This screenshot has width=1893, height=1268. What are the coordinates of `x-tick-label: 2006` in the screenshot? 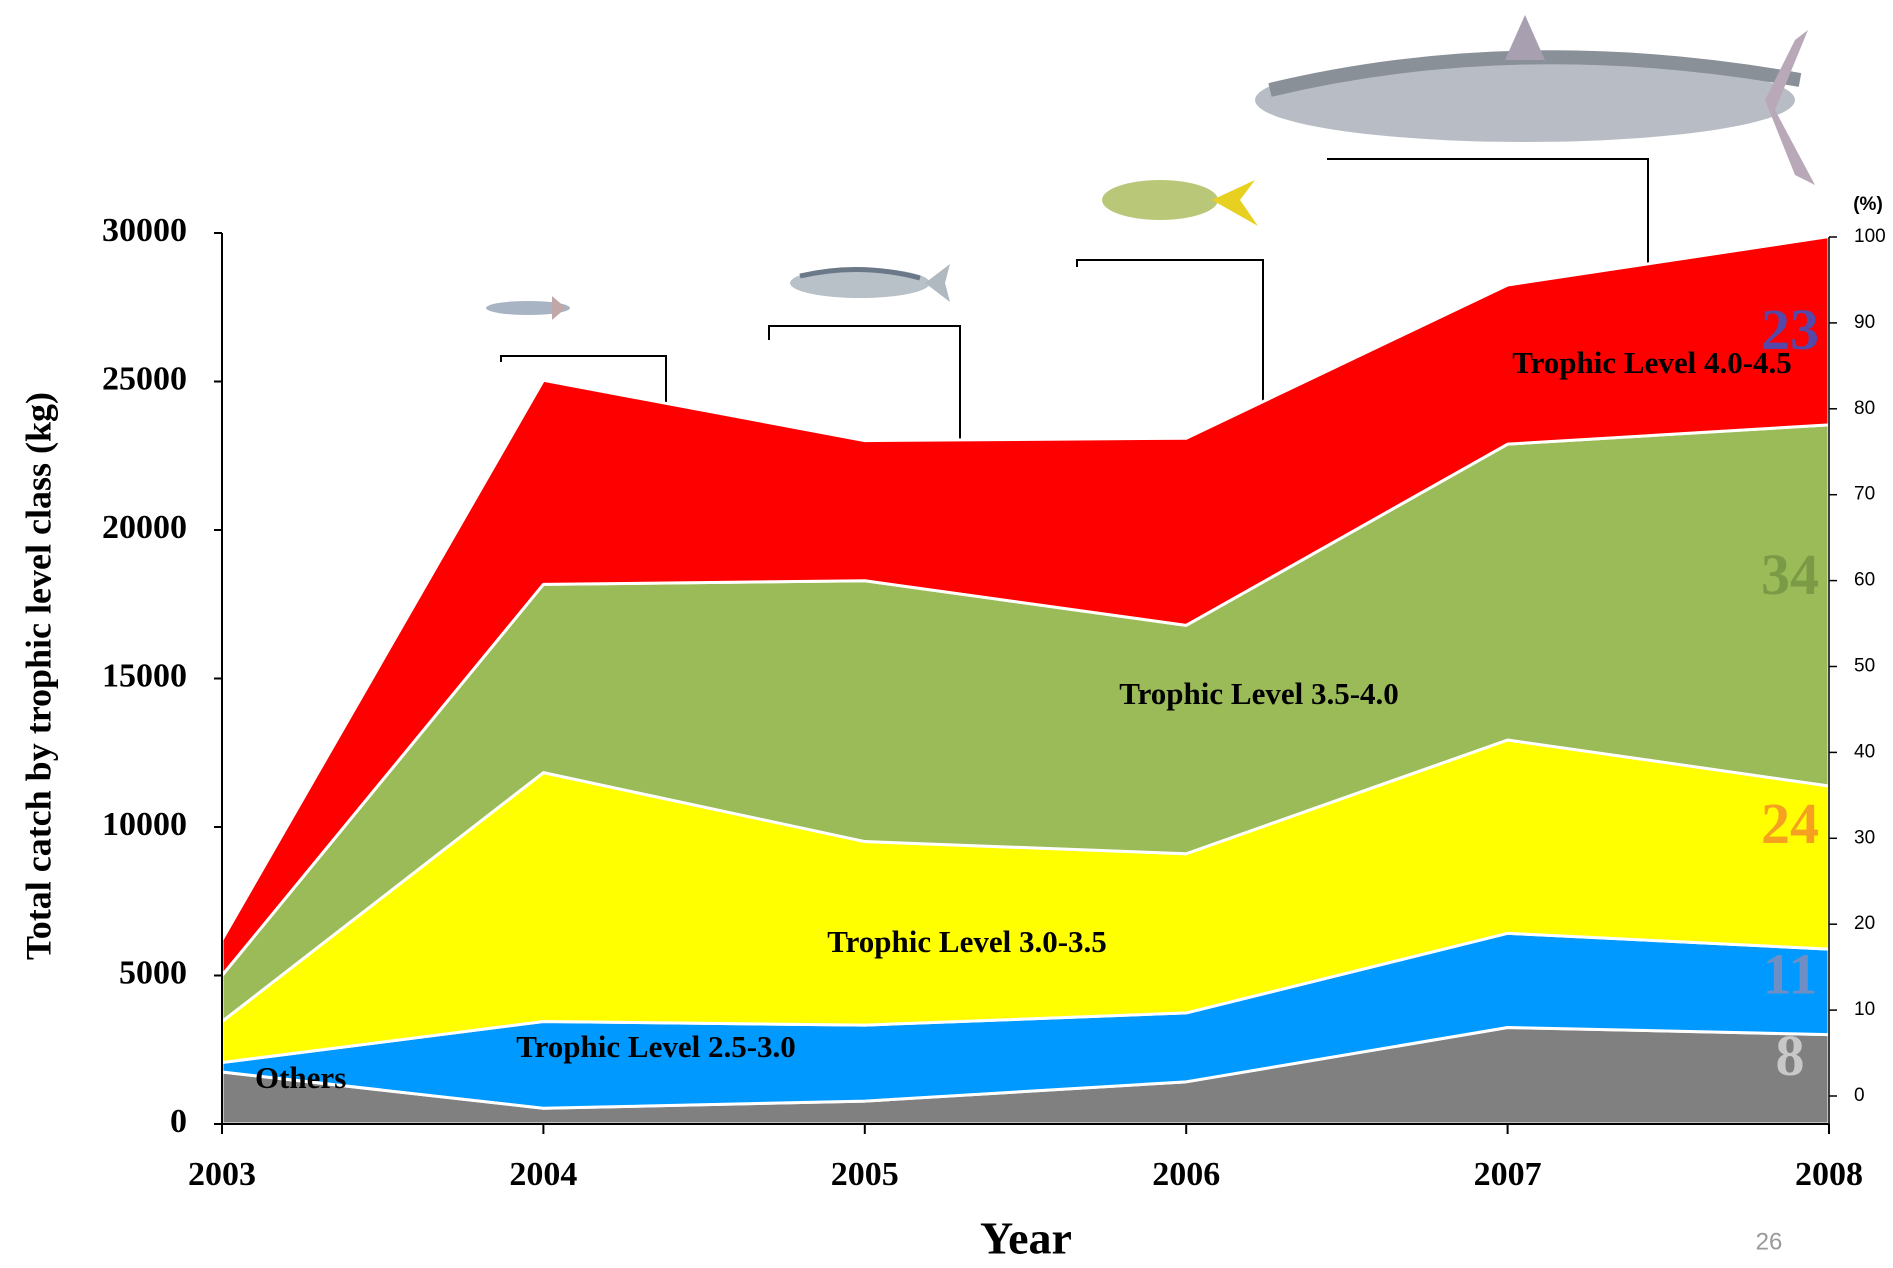 It's located at (1186, 1174).